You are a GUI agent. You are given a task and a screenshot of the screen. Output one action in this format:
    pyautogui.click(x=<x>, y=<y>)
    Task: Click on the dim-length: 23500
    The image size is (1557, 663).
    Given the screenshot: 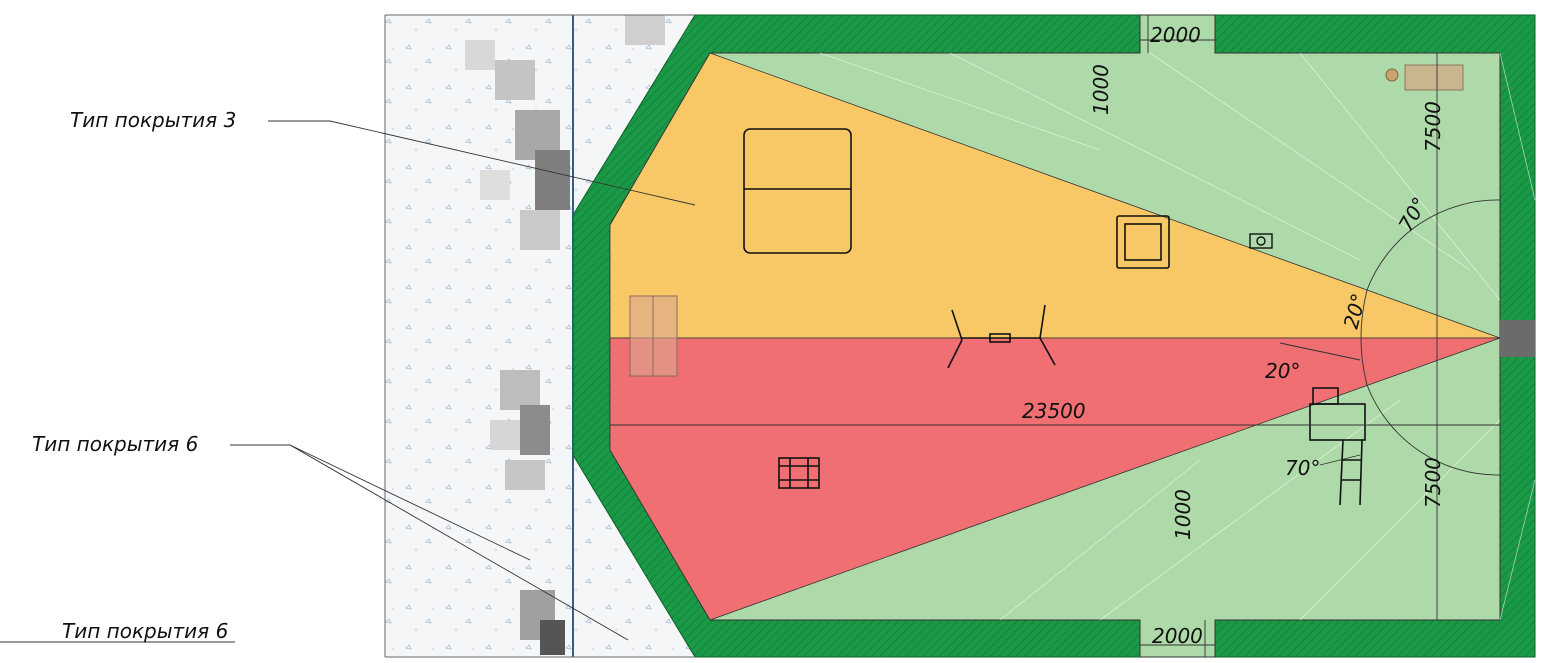 What is the action you would take?
    pyautogui.click(x=1054, y=411)
    